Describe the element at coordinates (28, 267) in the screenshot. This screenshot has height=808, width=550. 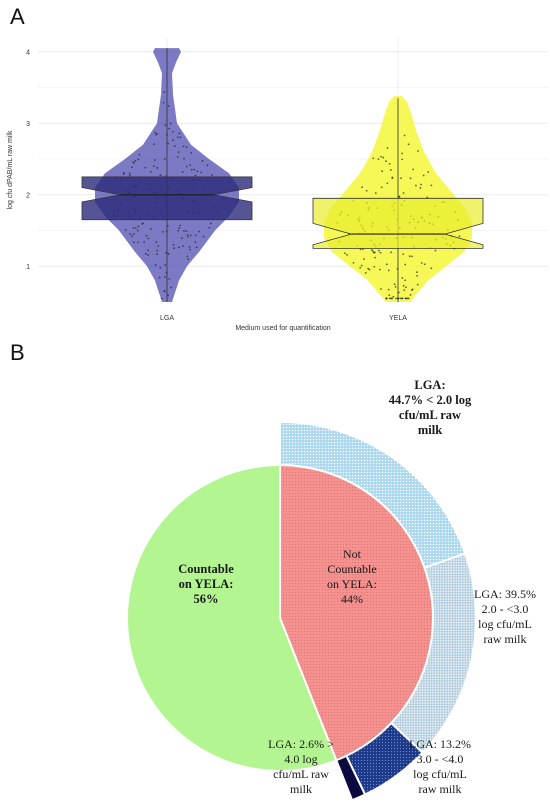
I see `y-tick-label: 1` at that location.